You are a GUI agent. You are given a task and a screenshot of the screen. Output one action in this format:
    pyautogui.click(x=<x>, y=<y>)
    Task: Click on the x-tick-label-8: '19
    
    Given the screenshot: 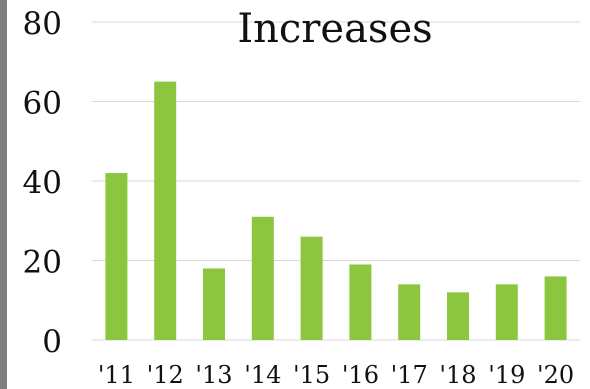 What is the action you would take?
    pyautogui.click(x=506, y=375)
    